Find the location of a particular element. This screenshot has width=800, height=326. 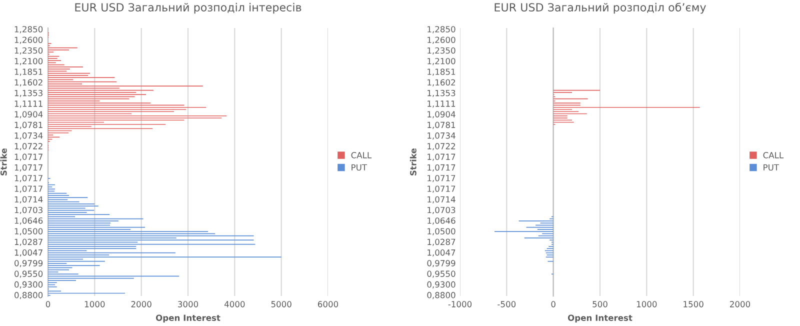

x-tick-label: 5000 is located at coordinates (281, 304).